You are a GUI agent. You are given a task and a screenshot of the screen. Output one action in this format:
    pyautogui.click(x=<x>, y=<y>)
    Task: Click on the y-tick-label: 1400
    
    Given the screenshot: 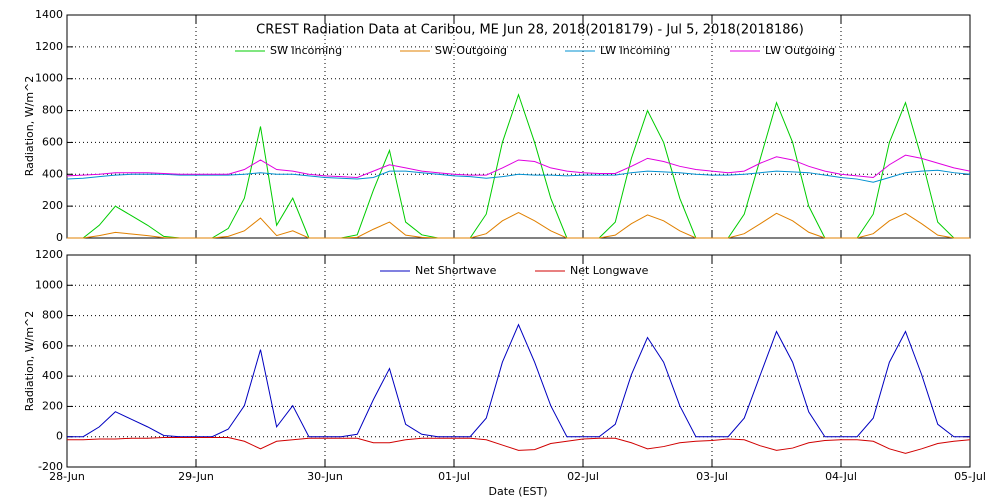 What is the action you would take?
    pyautogui.click(x=49, y=14)
    